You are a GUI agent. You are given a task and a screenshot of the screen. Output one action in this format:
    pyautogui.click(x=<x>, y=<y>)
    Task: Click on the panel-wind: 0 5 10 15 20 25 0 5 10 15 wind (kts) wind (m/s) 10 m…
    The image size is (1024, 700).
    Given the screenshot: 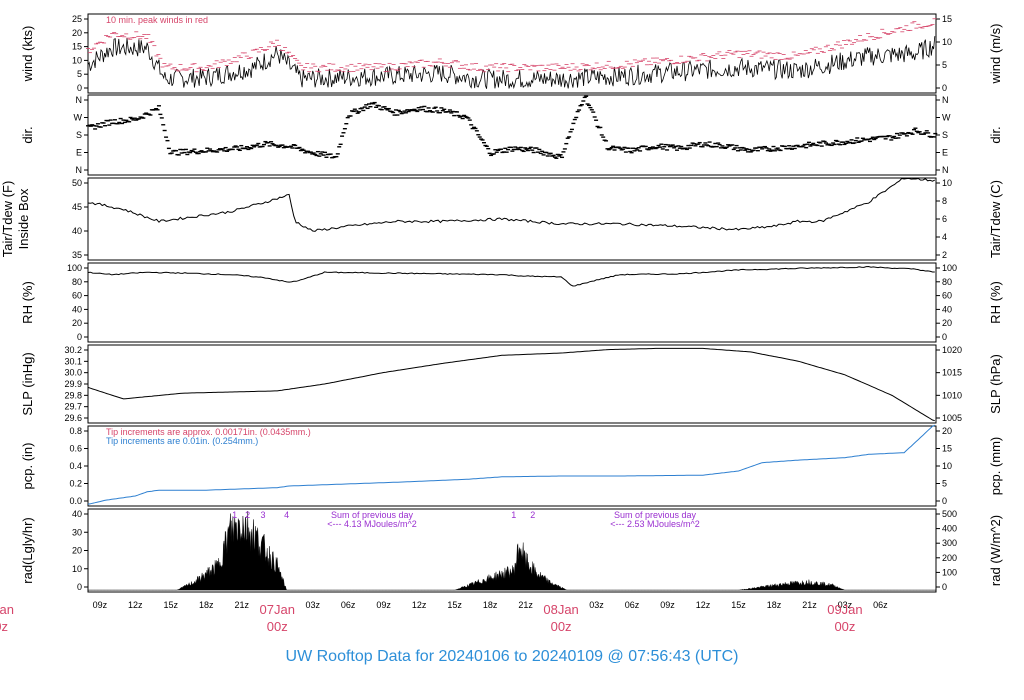 What is the action you would take?
    pyautogui.click(x=511, y=53)
    